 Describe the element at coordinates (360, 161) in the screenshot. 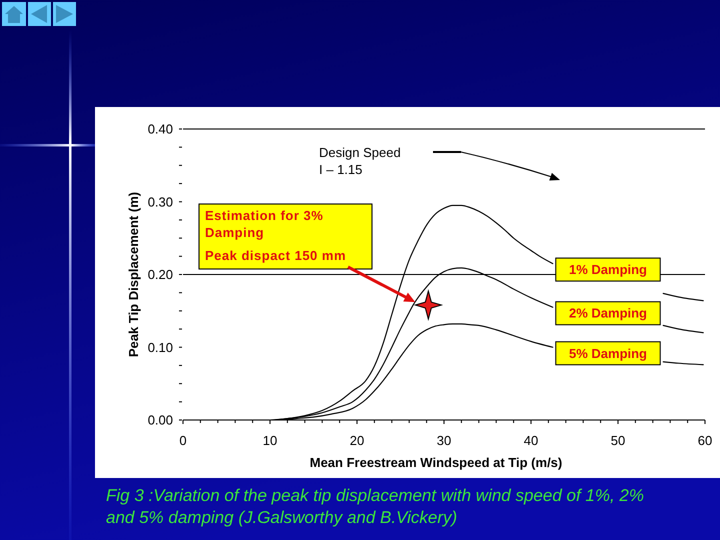

I see `annotation: Design Speed I – 1.15` at that location.